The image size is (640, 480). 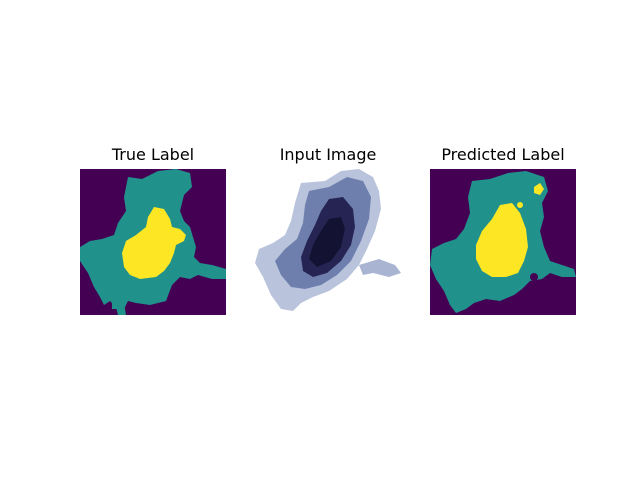 I want to click on predicted-label-lesion-region, so click(x=502, y=240).